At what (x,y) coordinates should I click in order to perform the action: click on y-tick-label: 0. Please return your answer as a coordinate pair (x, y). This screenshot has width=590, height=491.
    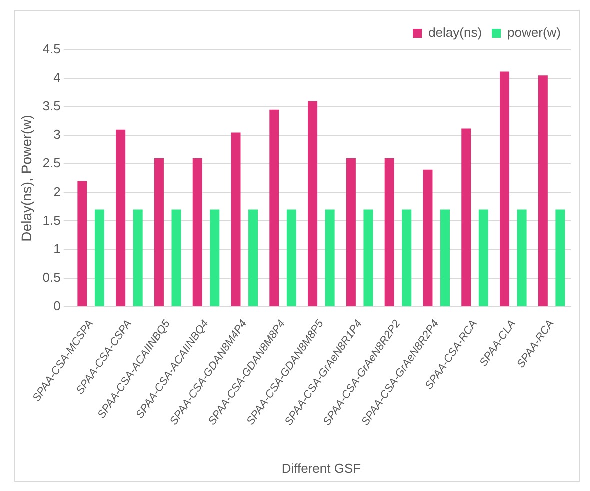
    Looking at the image, I should click on (57, 306).